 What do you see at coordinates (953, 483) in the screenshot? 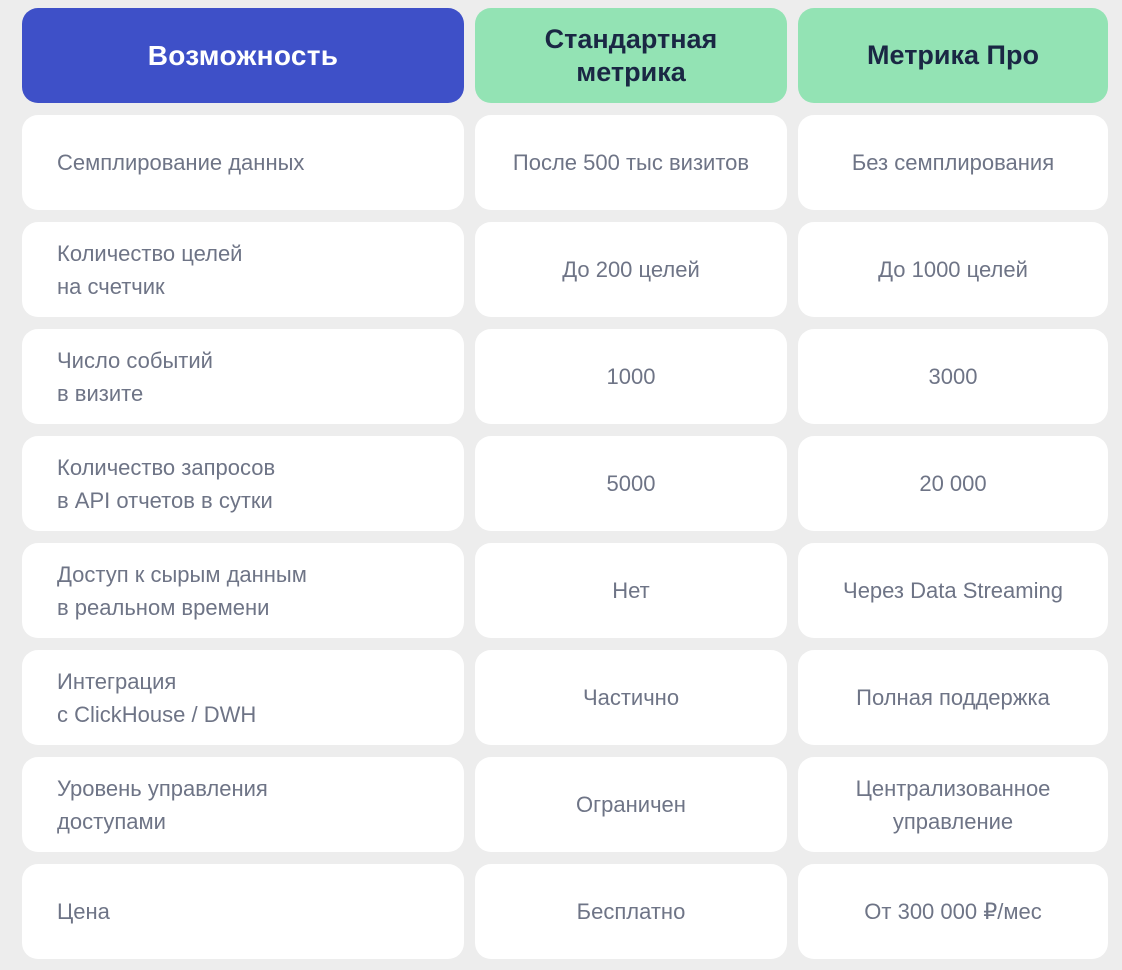
I see `pro-value-cell: 20 000` at bounding box center [953, 483].